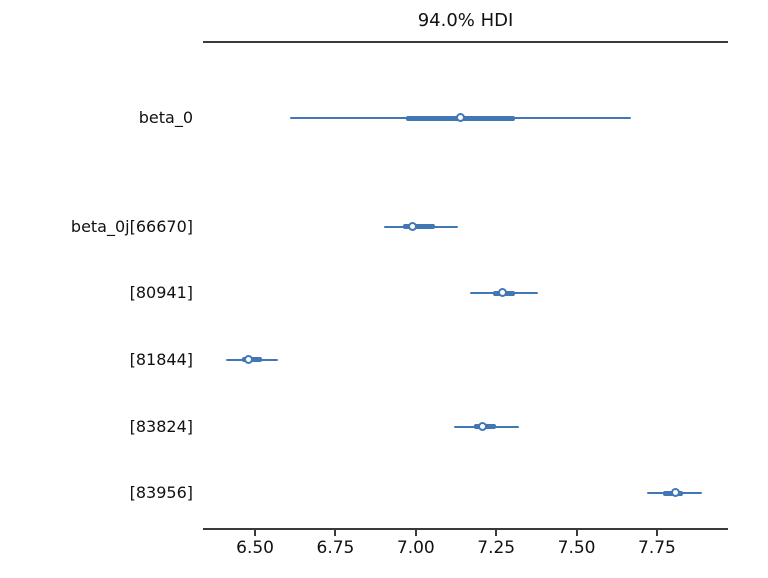 Image resolution: width=768 pixels, height=578 pixels. I want to click on x-axis-tick-label: 7.75, so click(657, 548).